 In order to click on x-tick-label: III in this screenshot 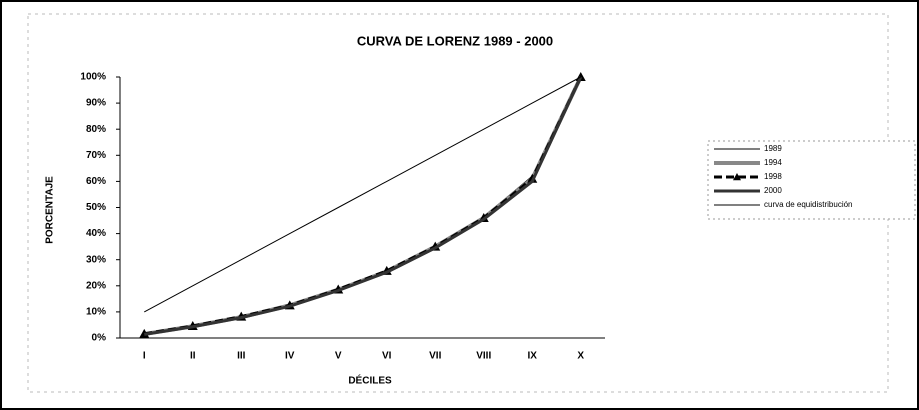, I will do `click(241, 356)`.